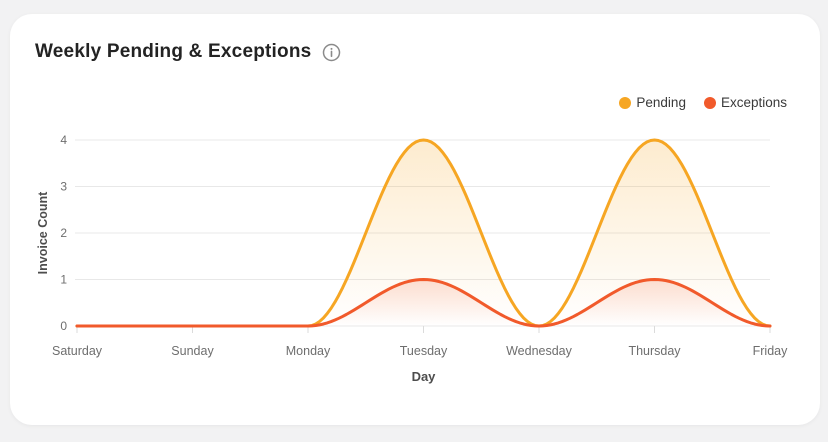 The image size is (828, 442). I want to click on legend-item-pending: Pending, so click(652, 102).